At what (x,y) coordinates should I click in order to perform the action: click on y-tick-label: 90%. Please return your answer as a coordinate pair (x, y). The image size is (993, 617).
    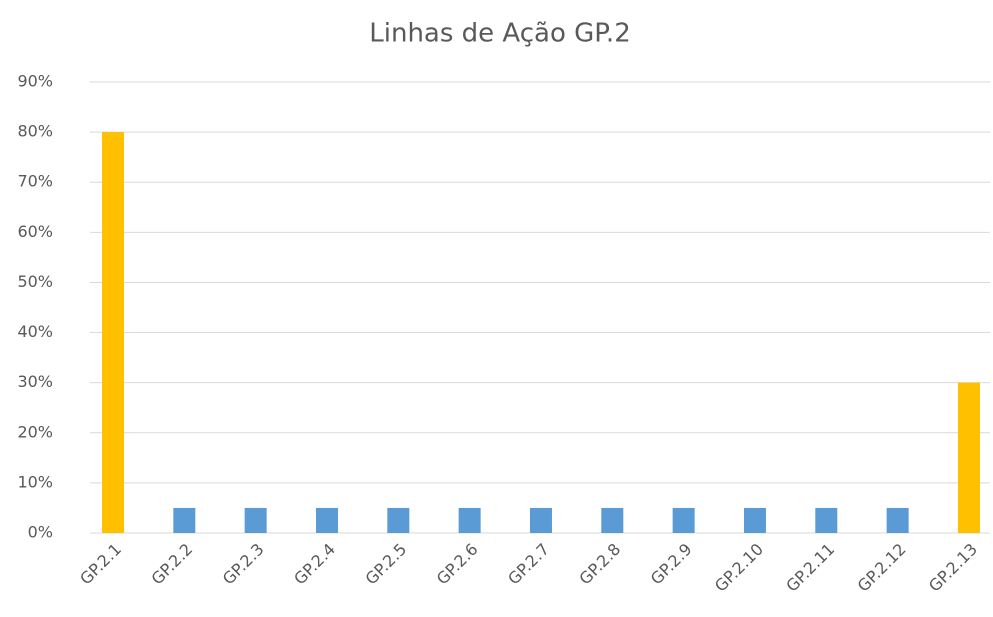
    Looking at the image, I should click on (35, 81).